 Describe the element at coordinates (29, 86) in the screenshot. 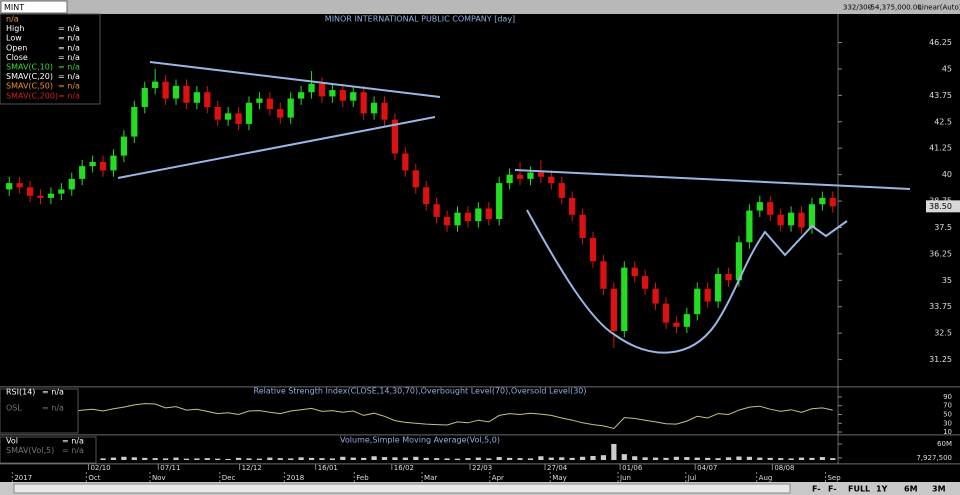

I see `legend-name: SMAV(C,50)` at that location.